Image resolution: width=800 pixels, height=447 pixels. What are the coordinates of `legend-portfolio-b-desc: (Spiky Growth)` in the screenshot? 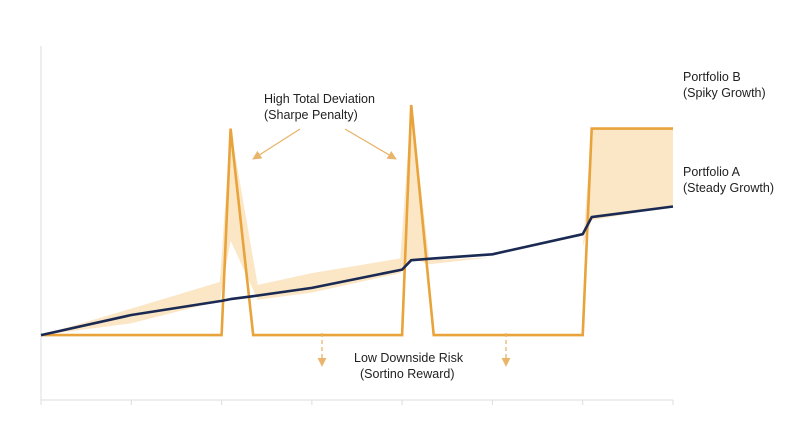 It's located at (724, 93).